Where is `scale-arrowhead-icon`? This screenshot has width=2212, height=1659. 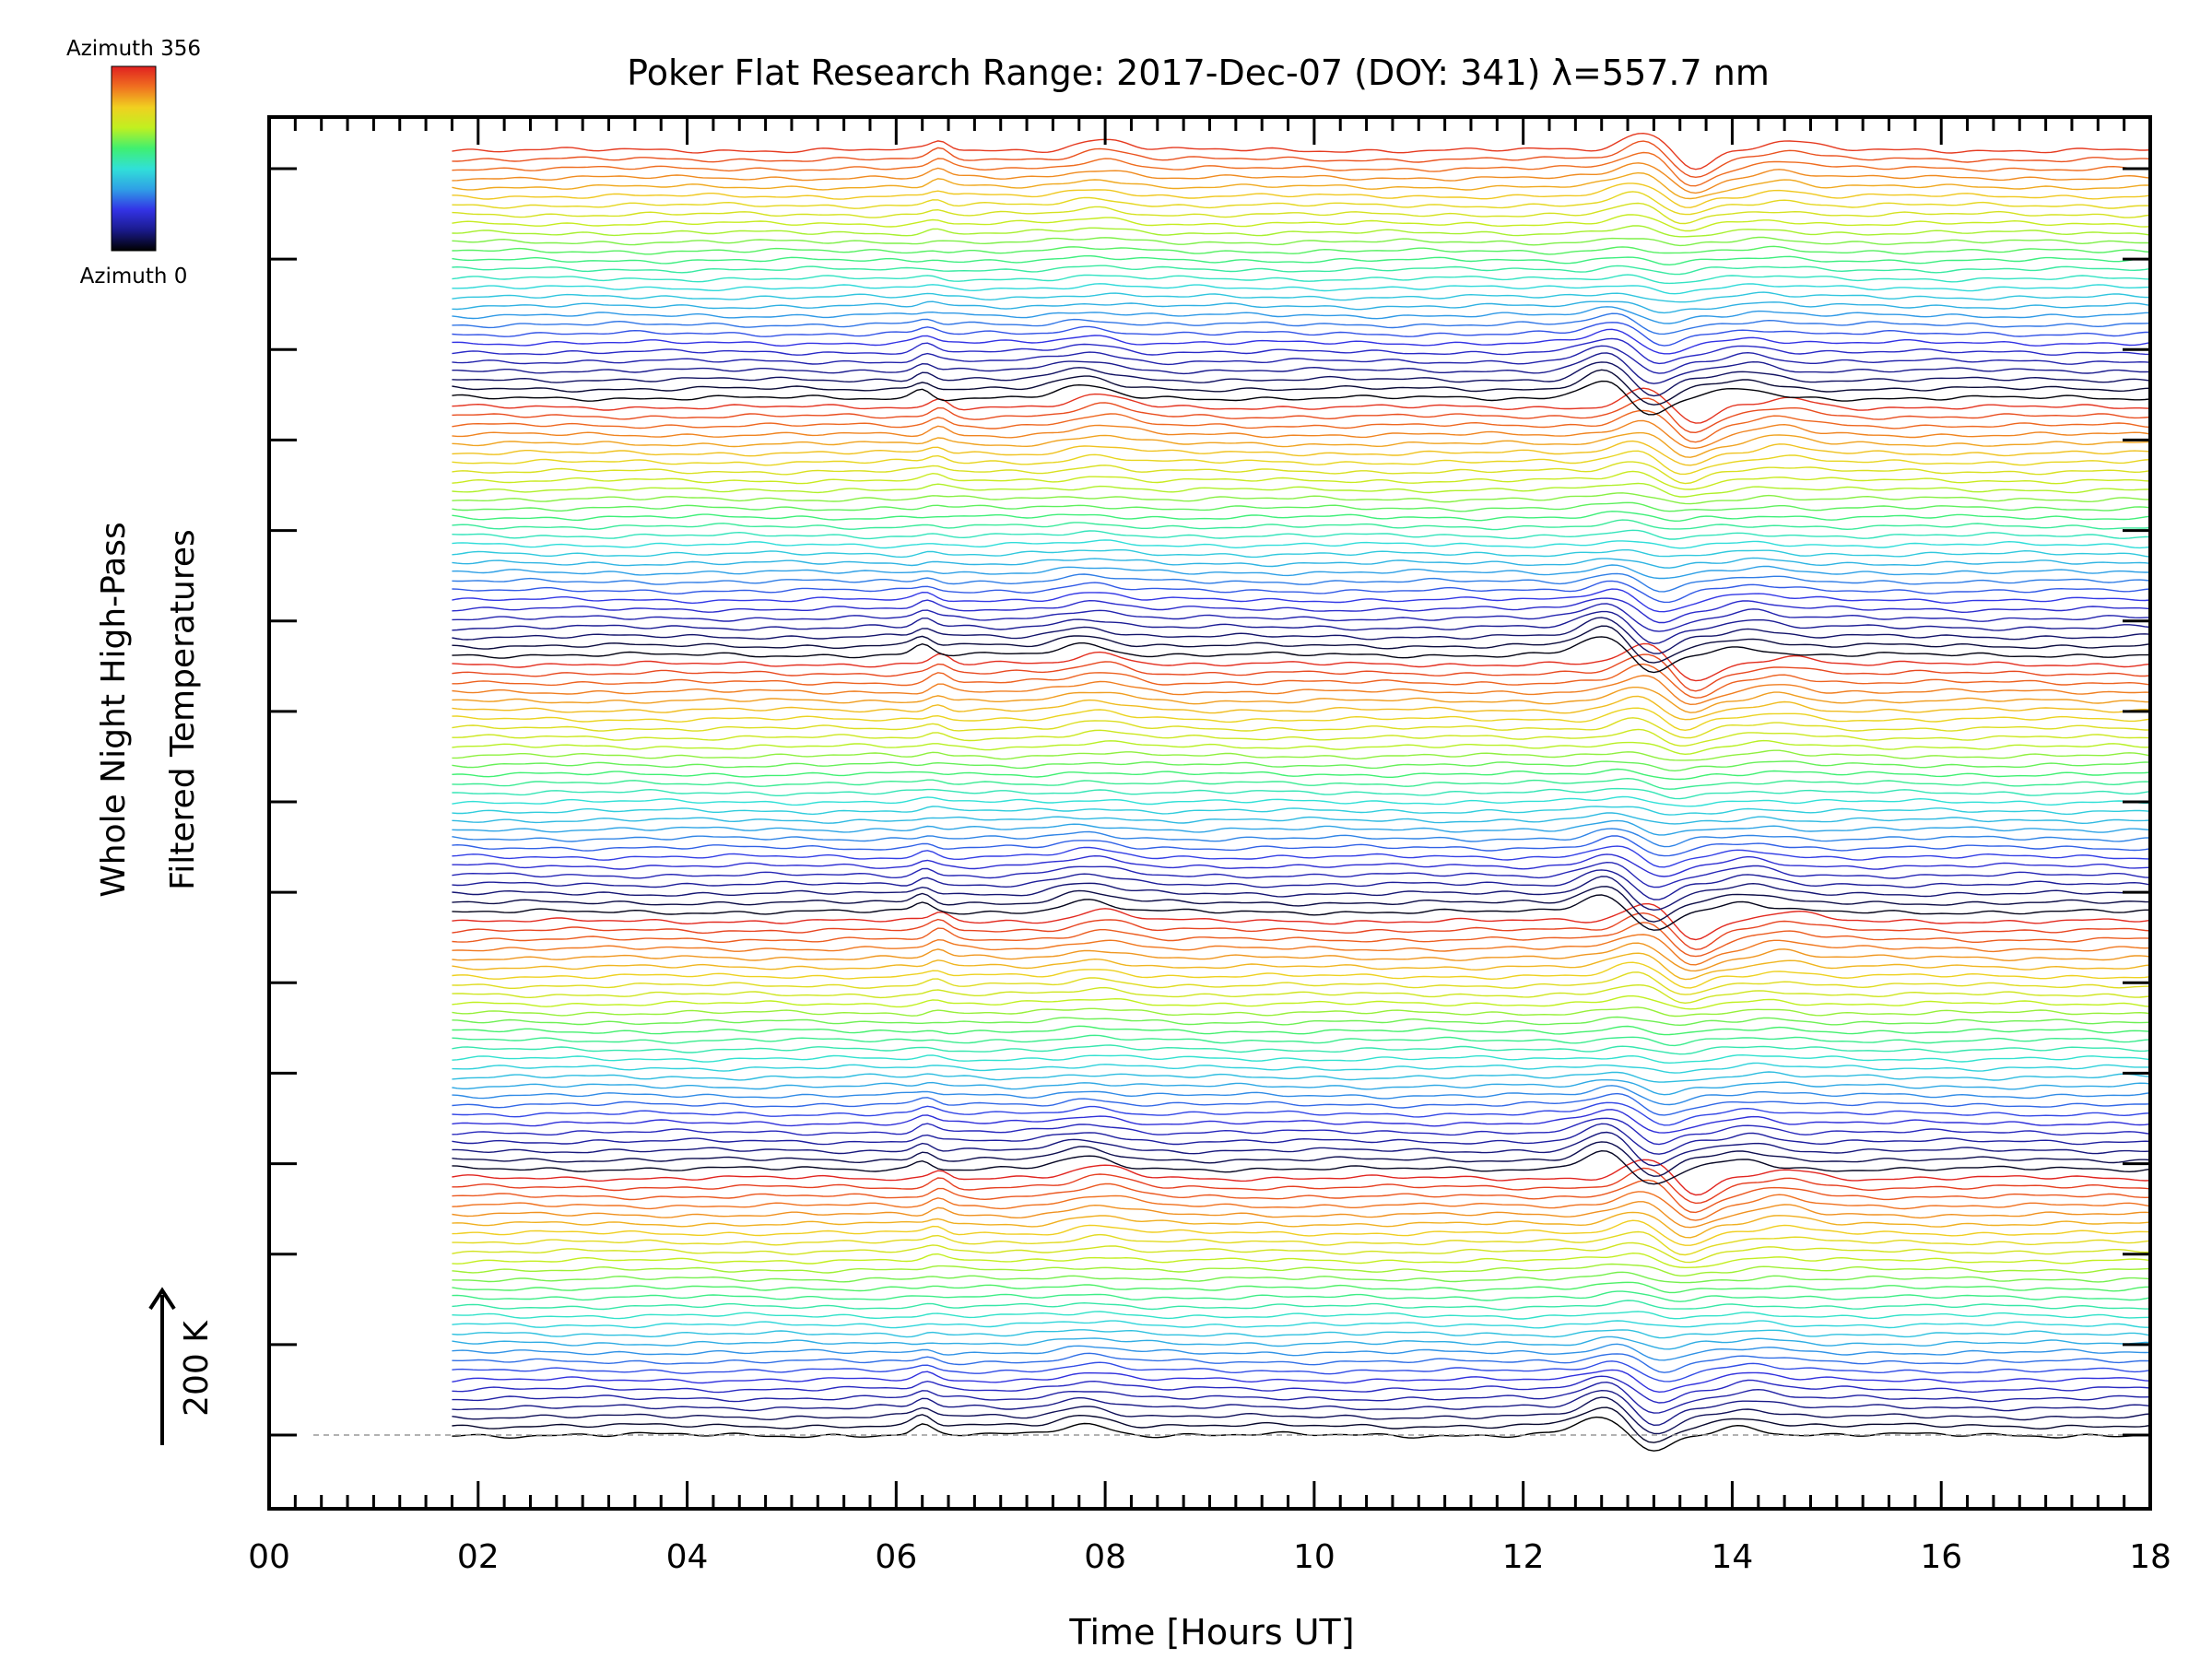 scale-arrowhead-icon is located at coordinates (162, 1299).